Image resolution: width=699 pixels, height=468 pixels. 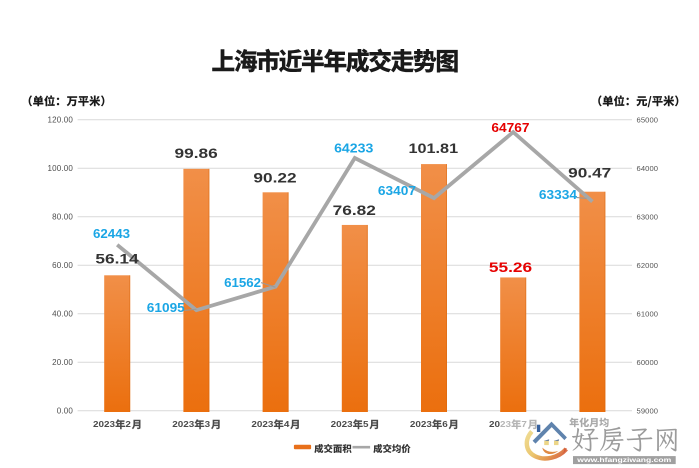 I want to click on svg-text: 61095, so click(x=166, y=308).